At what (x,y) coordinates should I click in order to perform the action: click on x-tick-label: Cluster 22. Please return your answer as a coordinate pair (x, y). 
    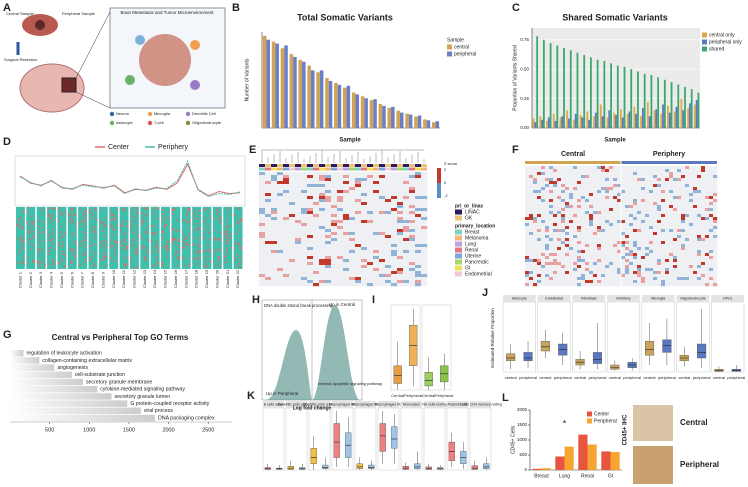
    Looking at the image, I should click on (237, 278).